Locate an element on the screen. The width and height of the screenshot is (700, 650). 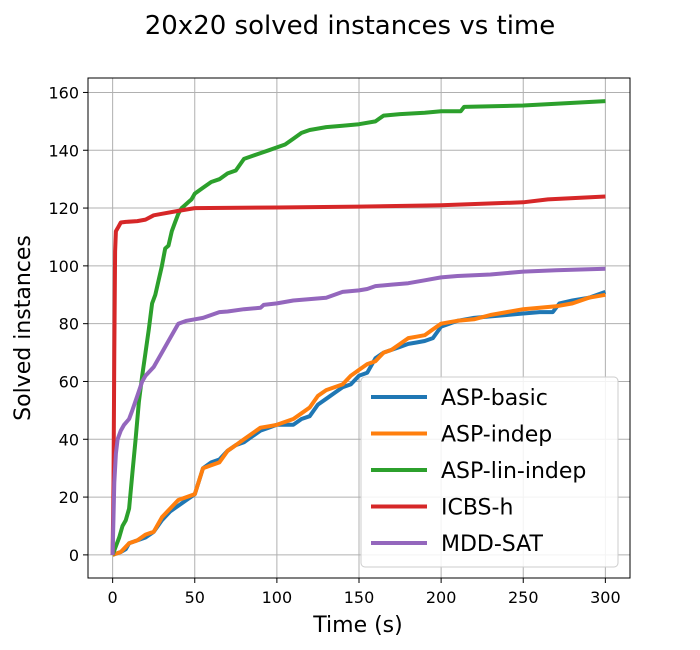
x-tick-label: 0 is located at coordinates (113, 597).